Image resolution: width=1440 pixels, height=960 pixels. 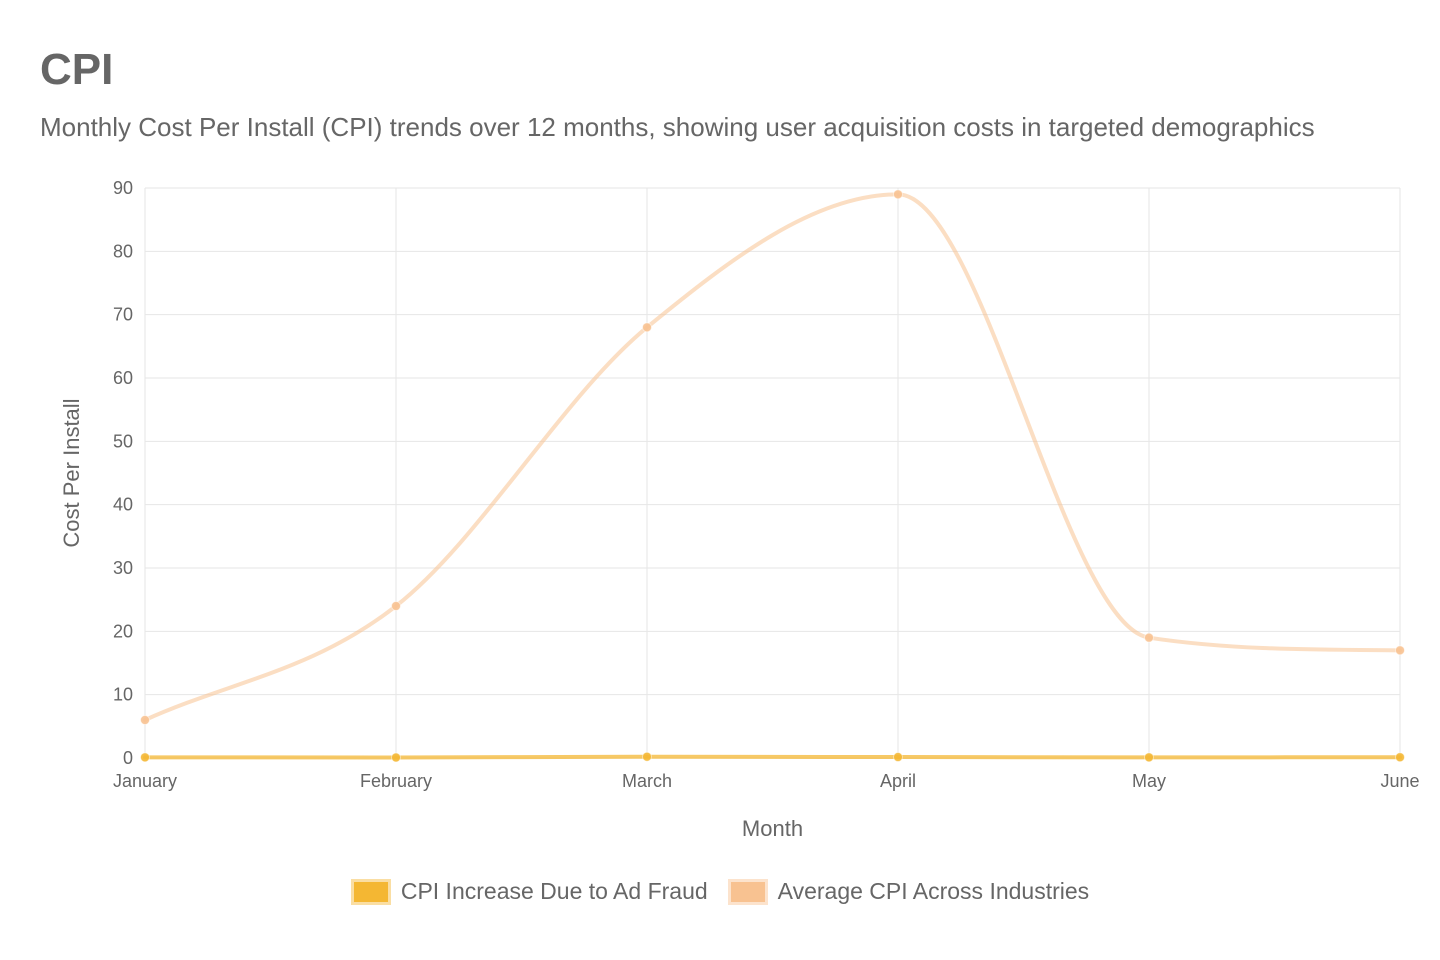 What do you see at coordinates (898, 781) in the screenshot?
I see `x-tick-label: April` at bounding box center [898, 781].